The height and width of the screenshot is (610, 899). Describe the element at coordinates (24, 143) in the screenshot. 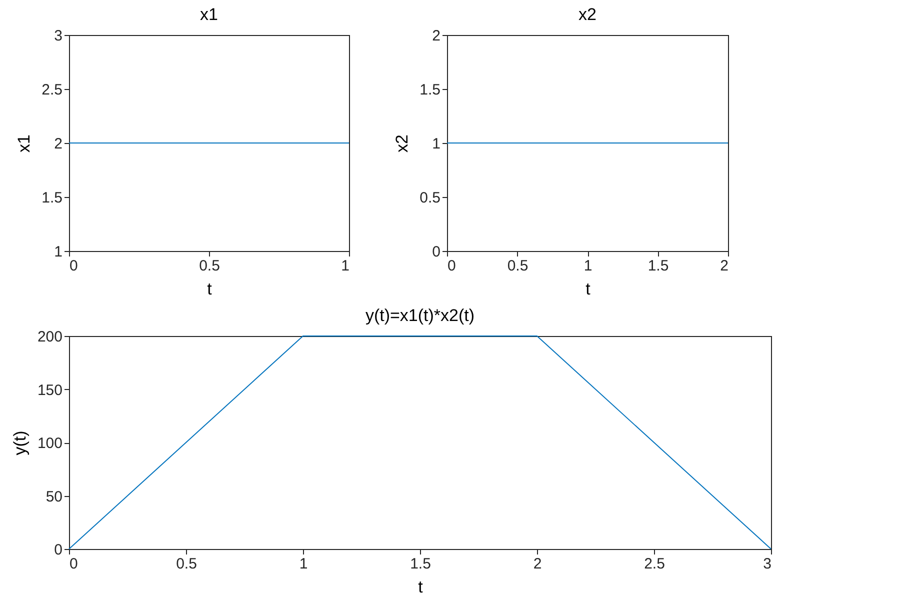

I see `y-axis-title: x1` at that location.